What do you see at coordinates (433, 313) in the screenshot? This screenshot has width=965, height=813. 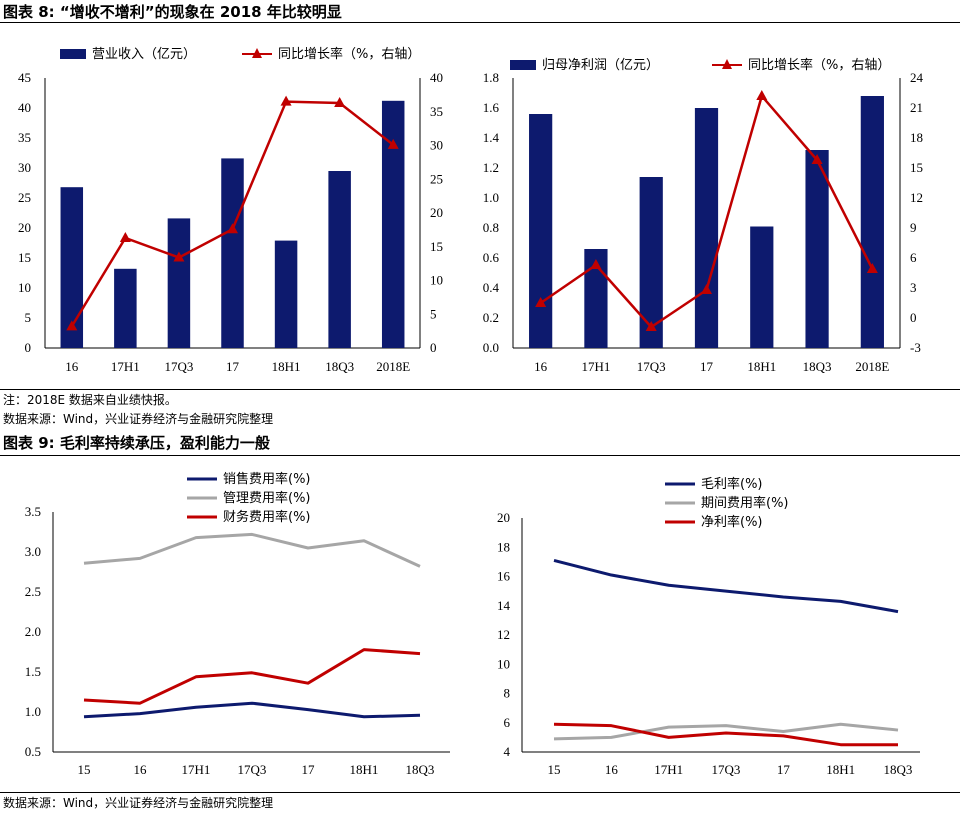 I see `y-tick-label-right: 5` at bounding box center [433, 313].